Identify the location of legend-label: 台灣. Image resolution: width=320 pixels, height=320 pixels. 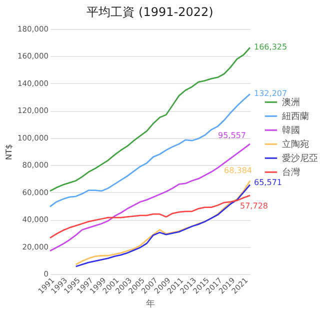
(291, 172).